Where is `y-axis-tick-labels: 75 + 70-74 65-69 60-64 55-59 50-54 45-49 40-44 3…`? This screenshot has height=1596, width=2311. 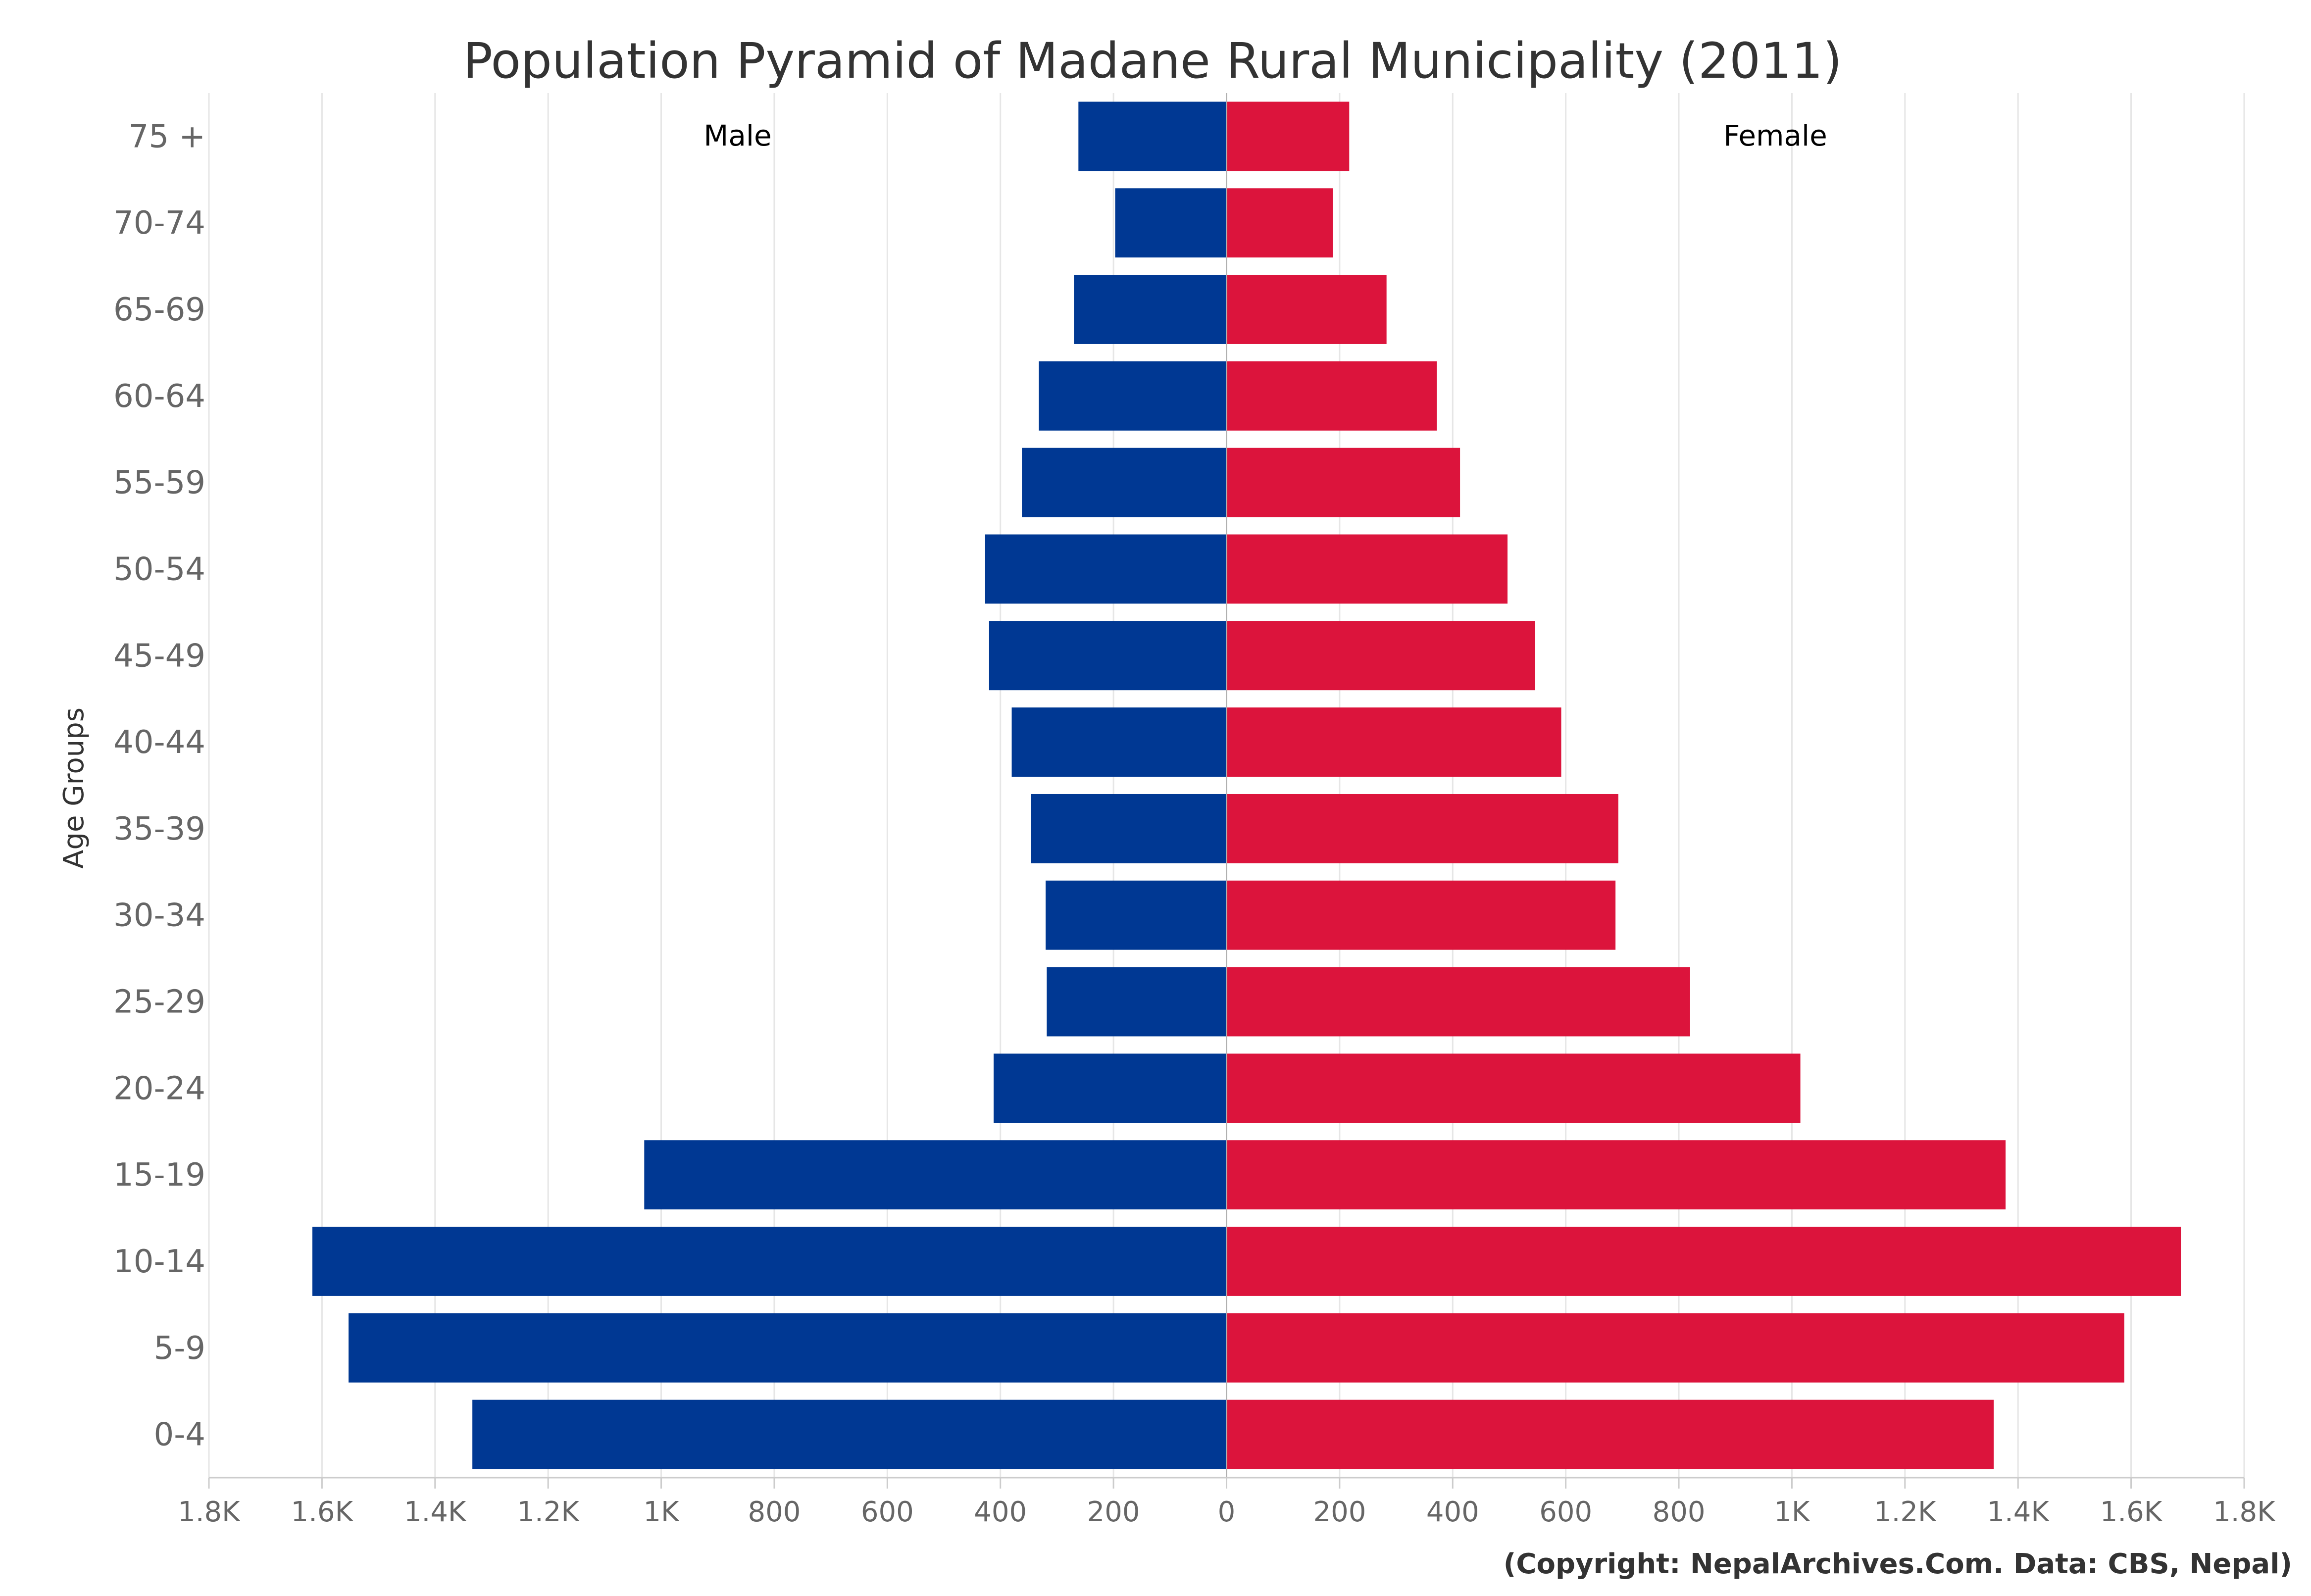
y-axis-tick-labels: 75 + 70-74 65-69 60-64 55-59 50-54 45-49 40-44 3… is located at coordinates (159, 785).